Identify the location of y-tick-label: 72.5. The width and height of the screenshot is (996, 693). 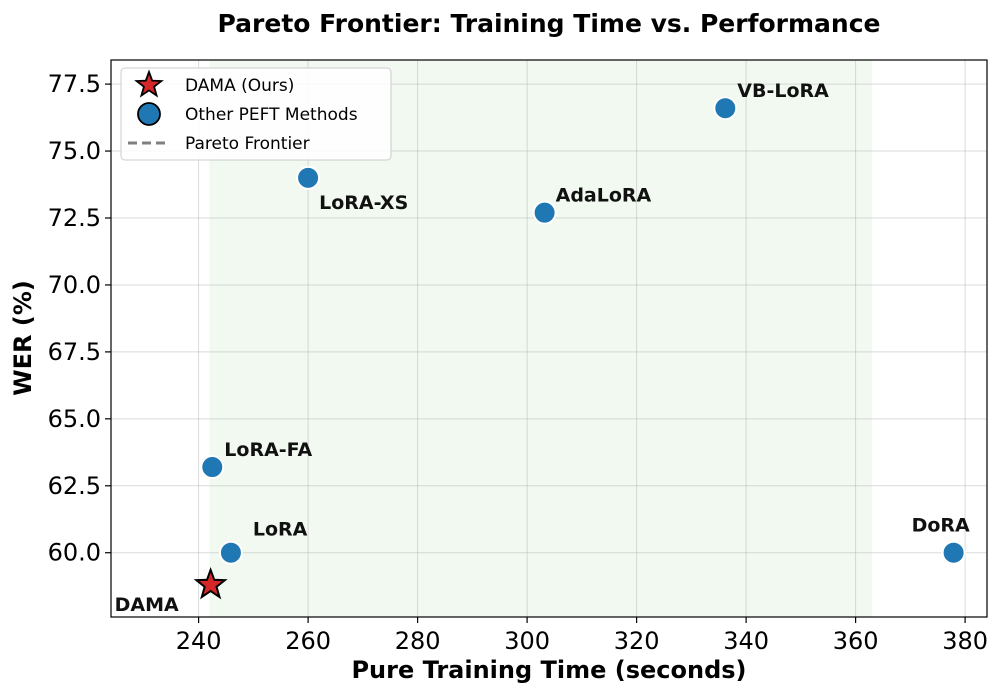
(74, 218).